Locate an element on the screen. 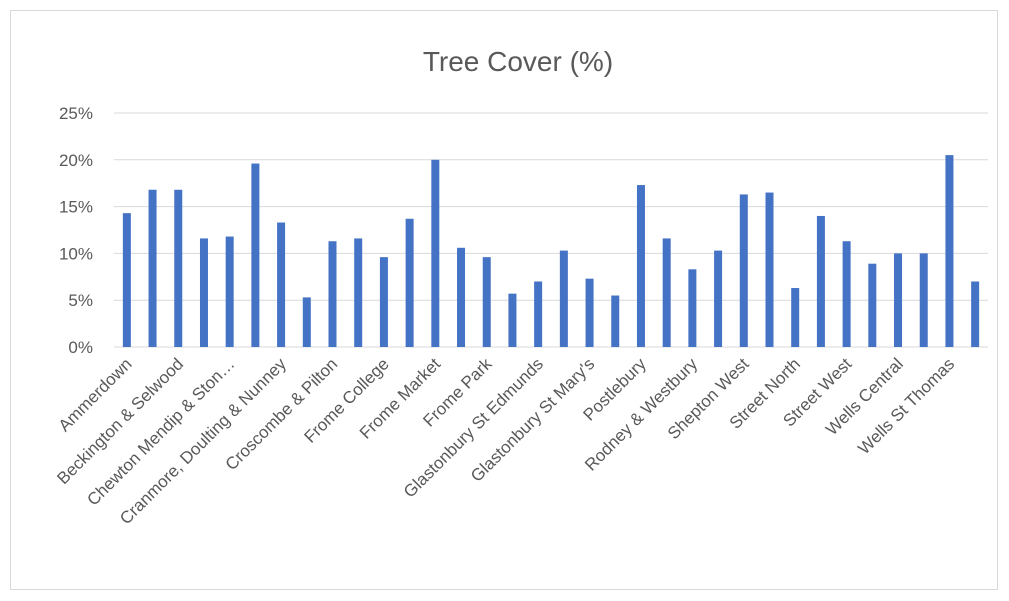  y-tick-label: 5% is located at coordinates (80, 300).